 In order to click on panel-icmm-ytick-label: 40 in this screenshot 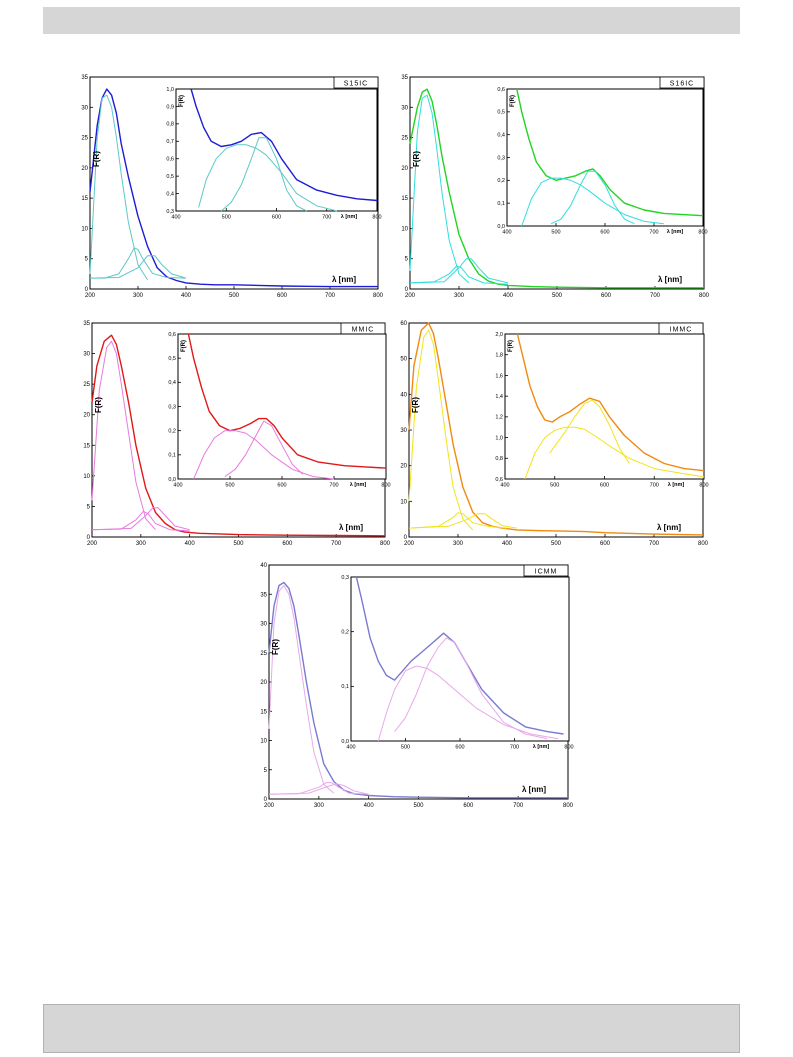, I will do `click(263, 566)`.